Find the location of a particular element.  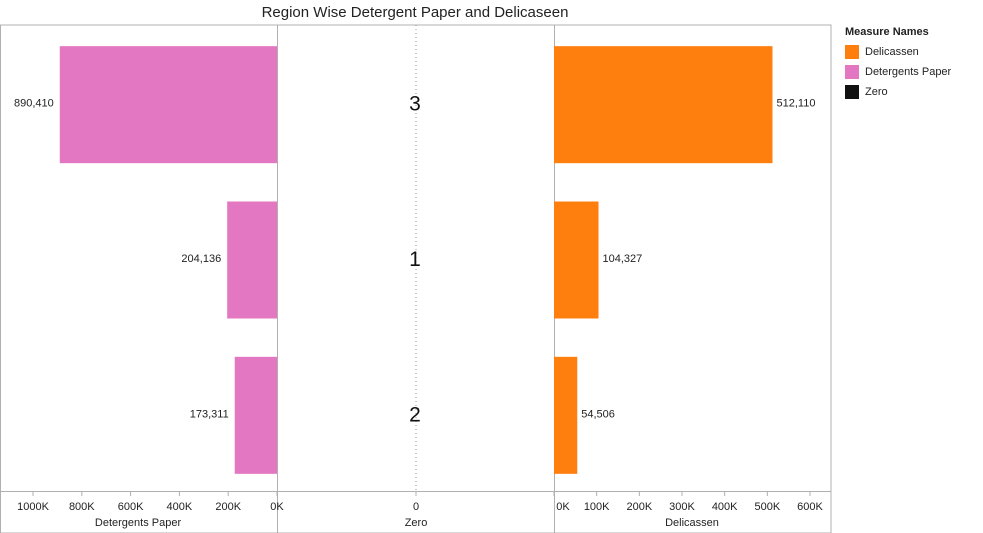

category-label-3: 3 is located at coordinates (415, 104).